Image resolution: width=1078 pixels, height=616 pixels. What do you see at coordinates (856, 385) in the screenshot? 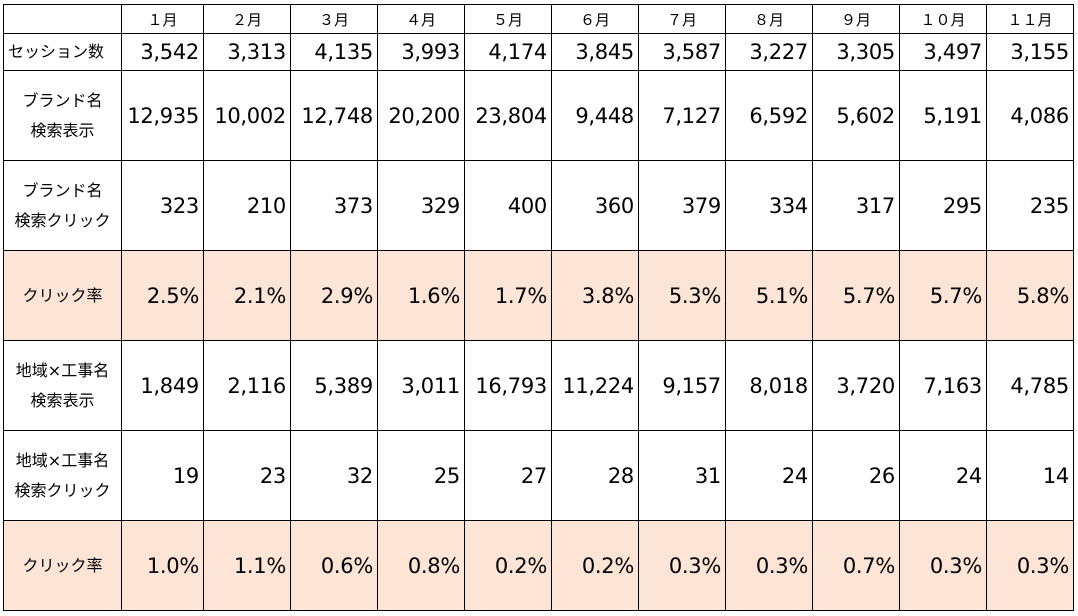
I see `value-cell: 3,720` at bounding box center [856, 385].